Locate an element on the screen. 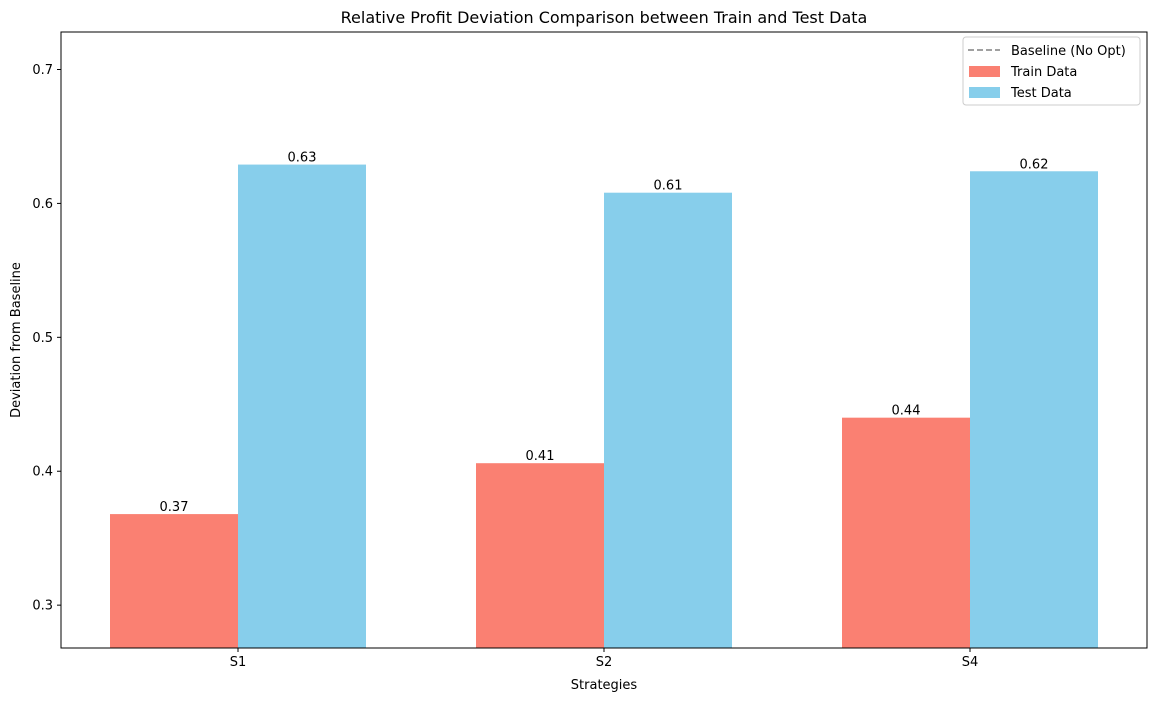 The image size is (1156, 701). y-tick-label: 0.7 is located at coordinates (42, 70).